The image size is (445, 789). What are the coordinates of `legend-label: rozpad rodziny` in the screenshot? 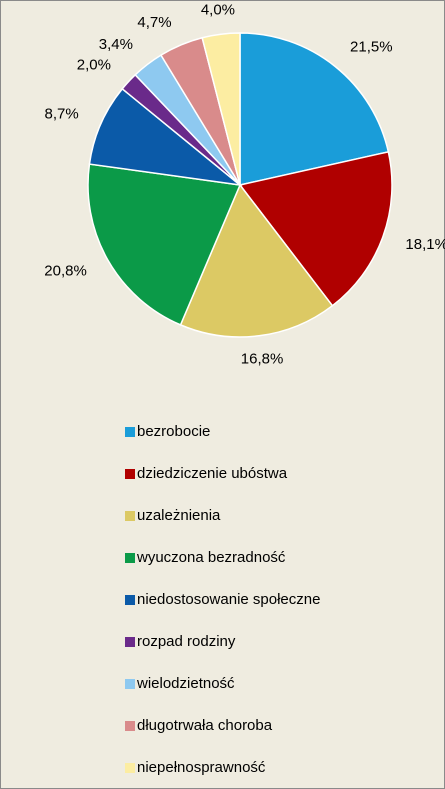 It's located at (186, 641).